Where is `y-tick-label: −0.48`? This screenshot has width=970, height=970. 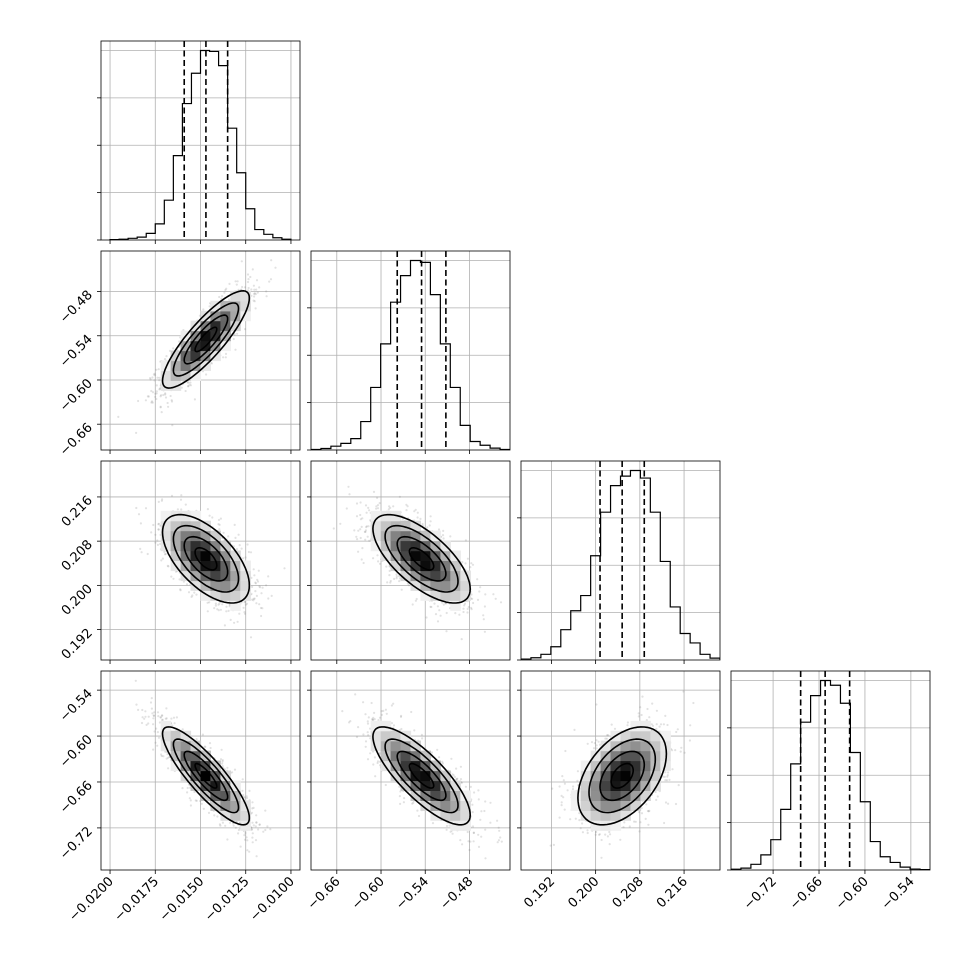 y-tick-label: −0.48 is located at coordinates (76, 307).